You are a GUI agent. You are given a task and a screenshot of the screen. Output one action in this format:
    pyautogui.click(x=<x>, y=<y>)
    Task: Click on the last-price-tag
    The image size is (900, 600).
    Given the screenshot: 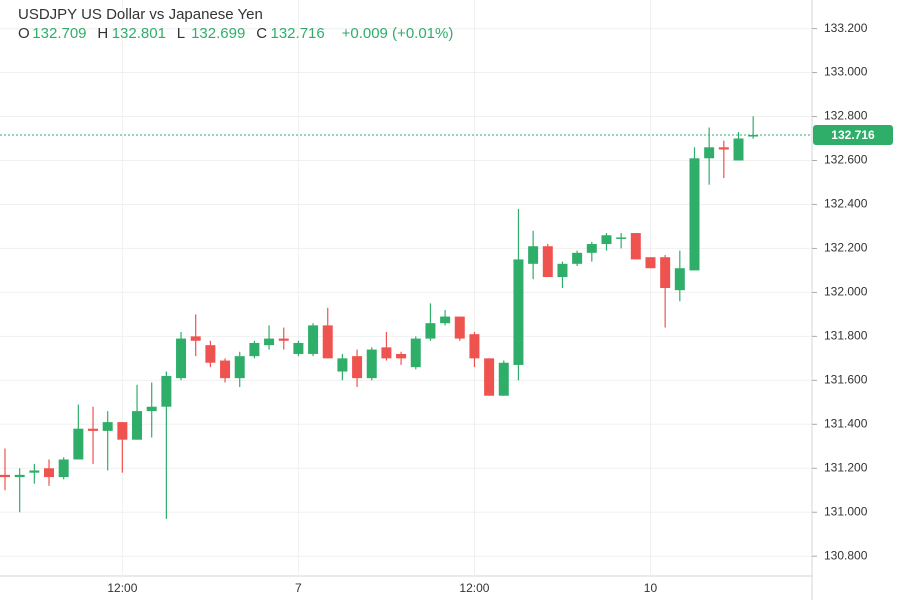 What is the action you would take?
    pyautogui.click(x=853, y=134)
    